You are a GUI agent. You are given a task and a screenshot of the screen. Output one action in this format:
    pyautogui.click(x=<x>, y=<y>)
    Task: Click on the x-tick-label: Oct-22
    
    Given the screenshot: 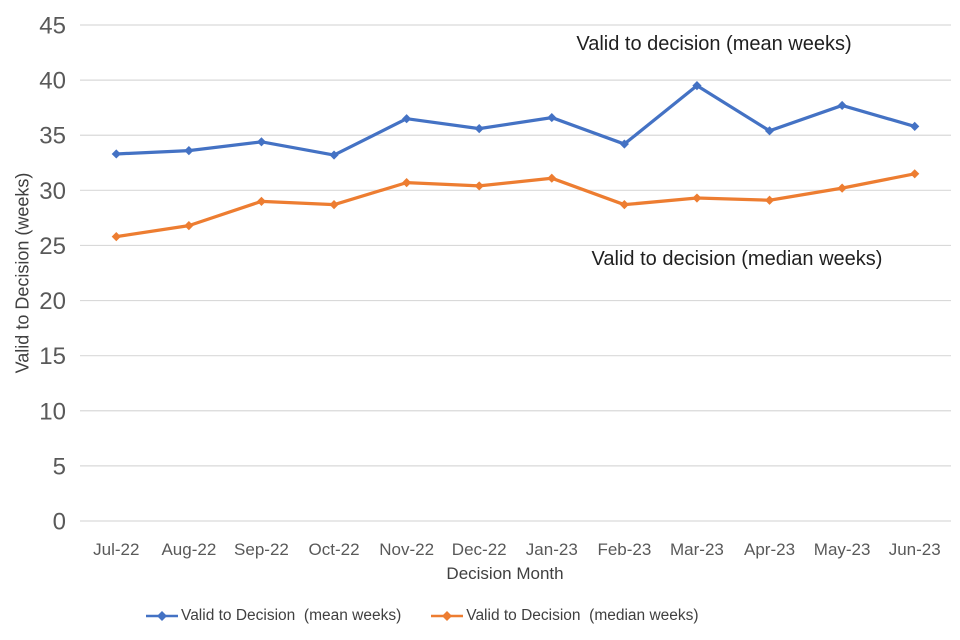 What is the action you would take?
    pyautogui.click(x=334, y=549)
    